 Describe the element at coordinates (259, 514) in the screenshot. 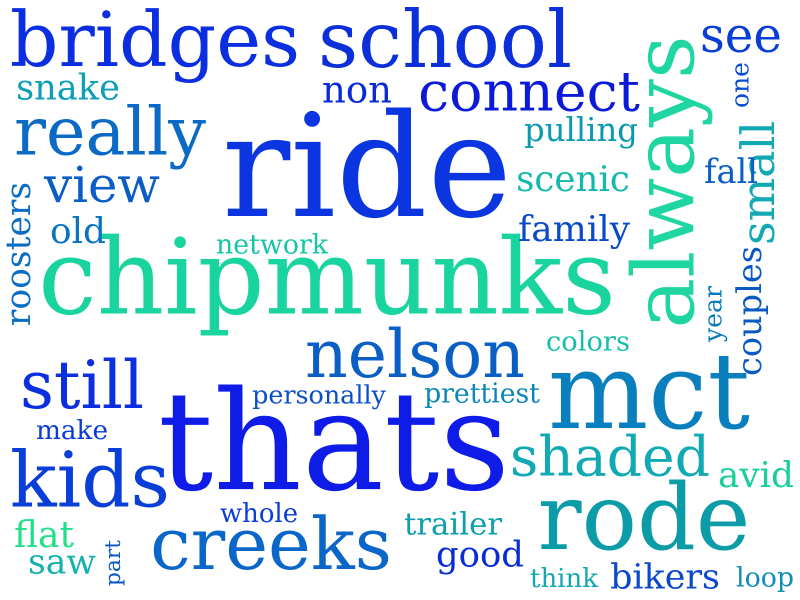

I see `word-whole: whole` at that location.